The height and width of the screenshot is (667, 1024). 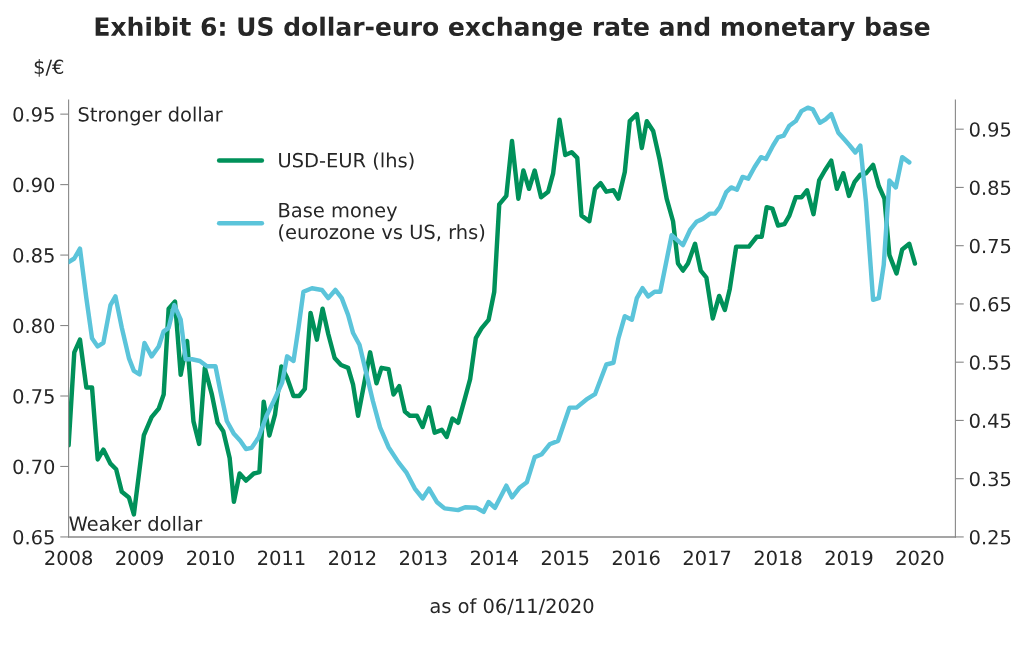 What do you see at coordinates (494, 558) in the screenshot?
I see `x-tick-label: 2014` at bounding box center [494, 558].